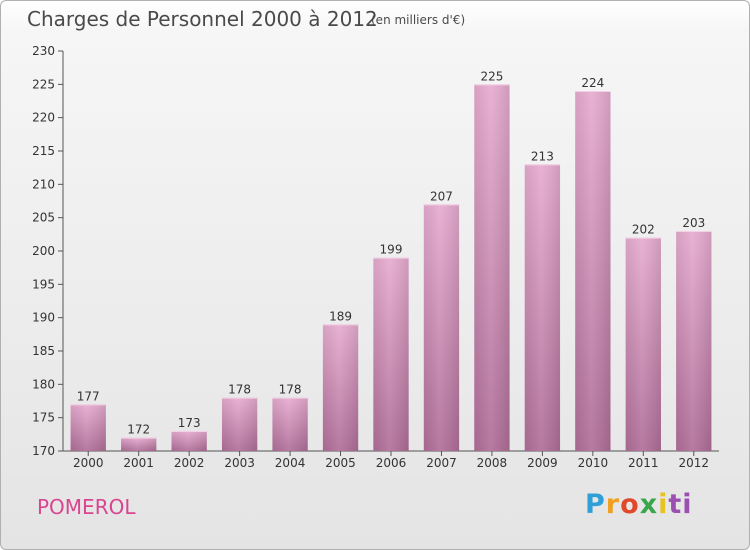 The image size is (750, 550). What do you see at coordinates (595, 504) in the screenshot?
I see `logo-letter-p: P` at bounding box center [595, 504].